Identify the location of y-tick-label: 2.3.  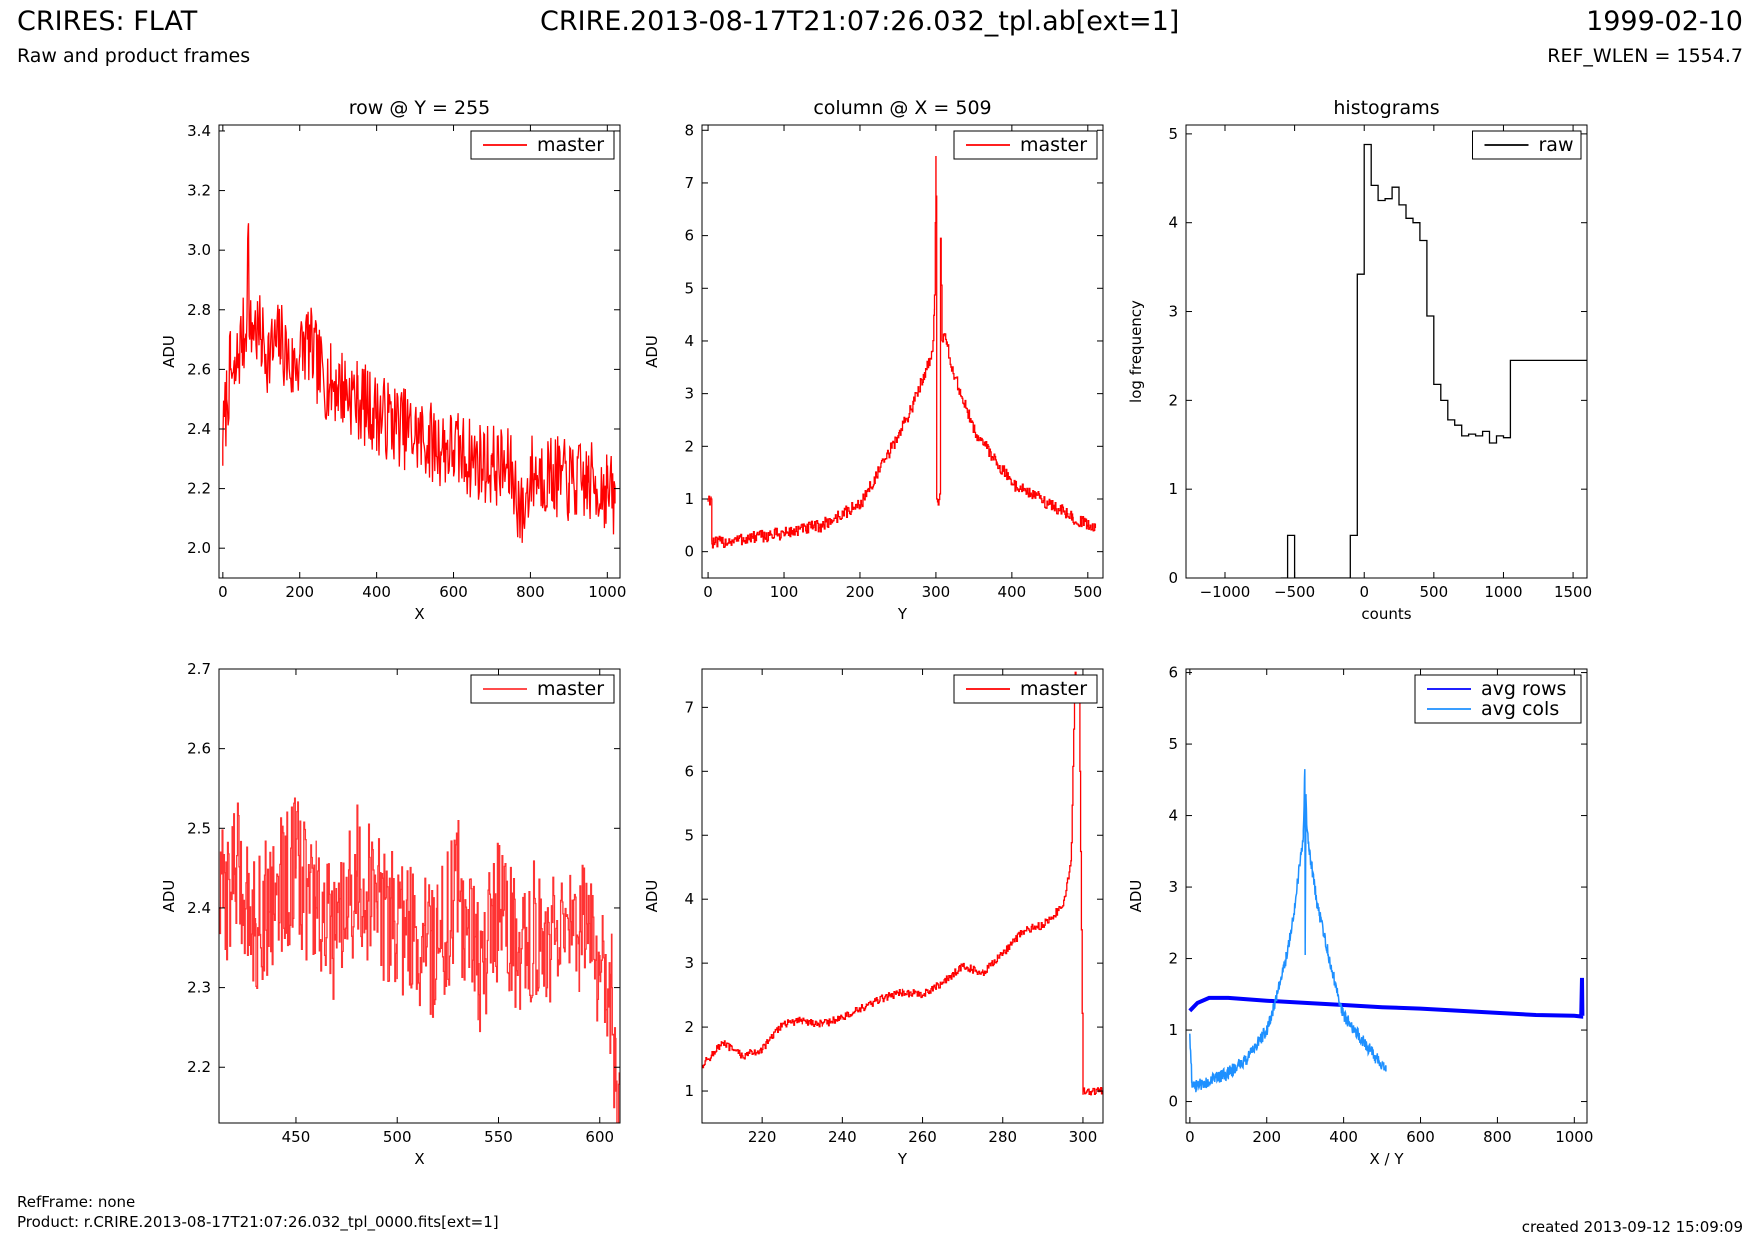
(199, 988).